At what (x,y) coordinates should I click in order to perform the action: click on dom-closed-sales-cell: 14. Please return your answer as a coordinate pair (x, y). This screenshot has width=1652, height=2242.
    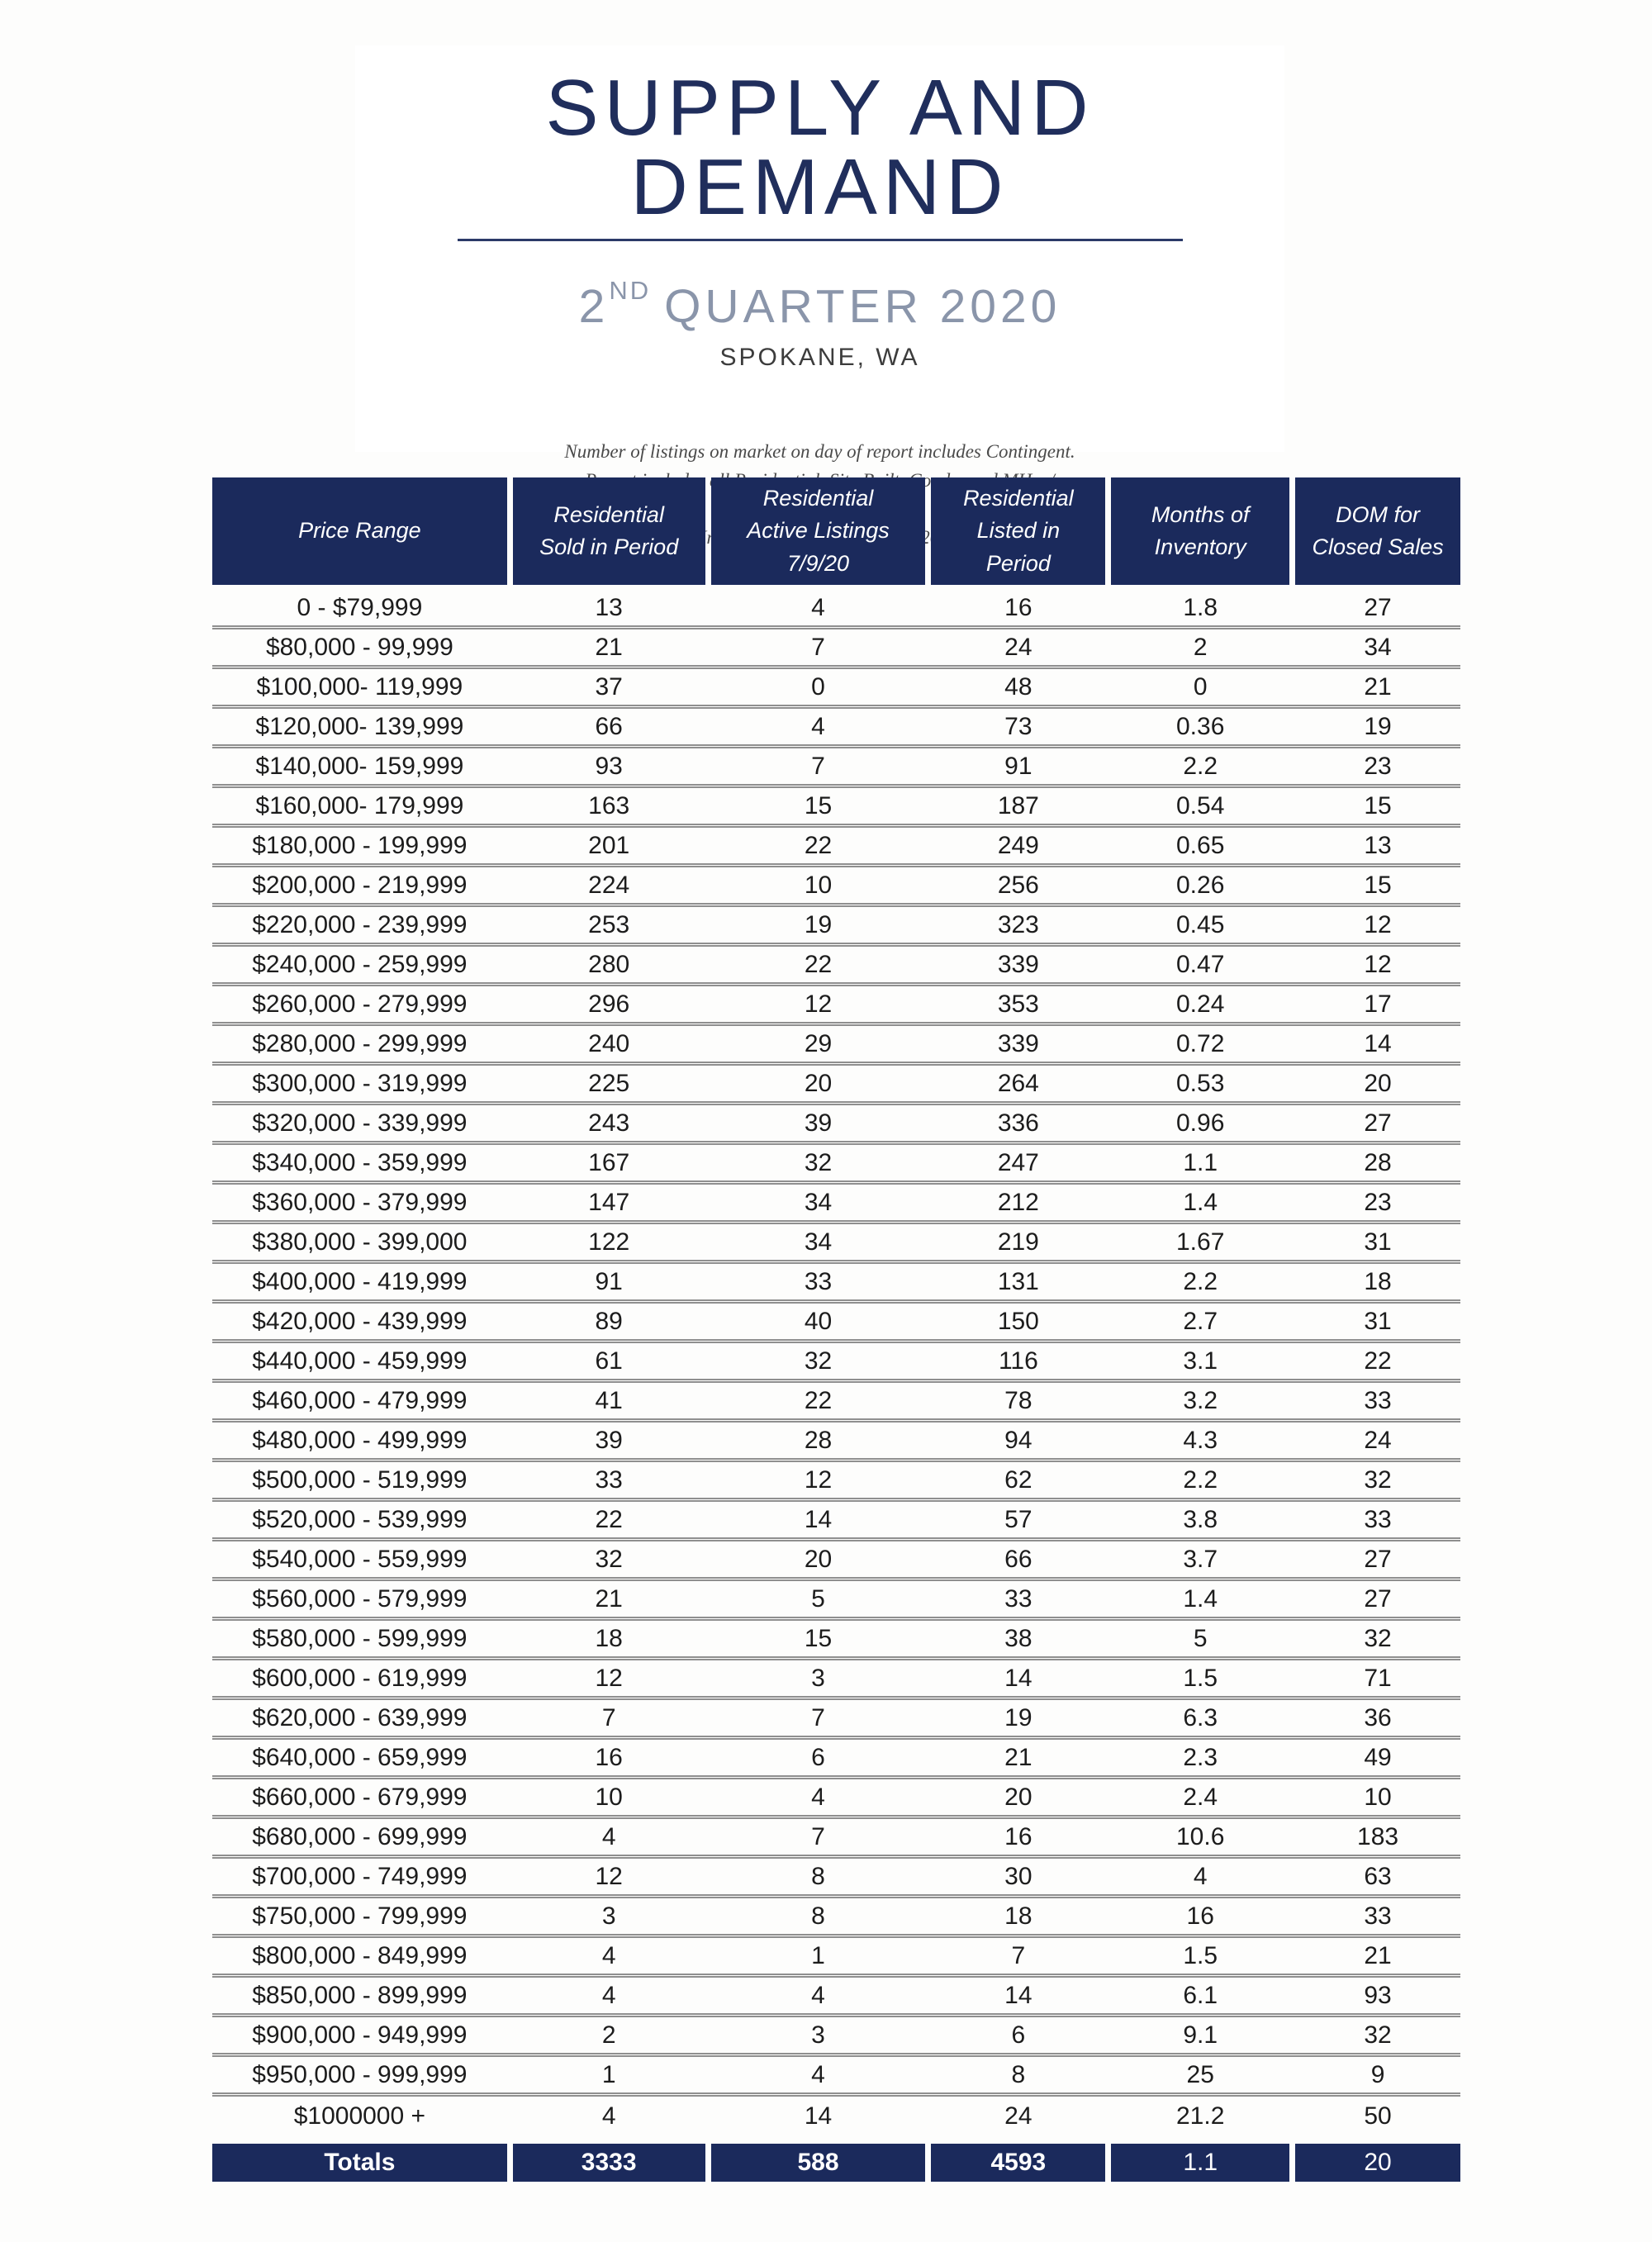
    Looking at the image, I should click on (1378, 1043).